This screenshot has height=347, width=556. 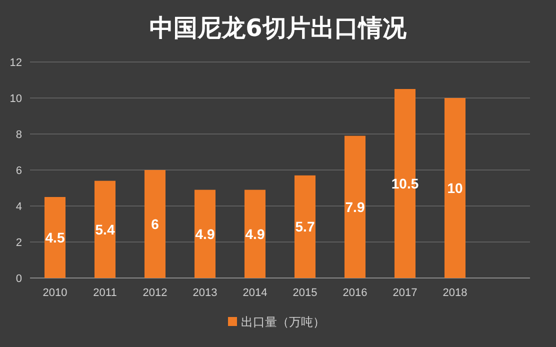 I want to click on x-tick-label: 2016, so click(x=355, y=293).